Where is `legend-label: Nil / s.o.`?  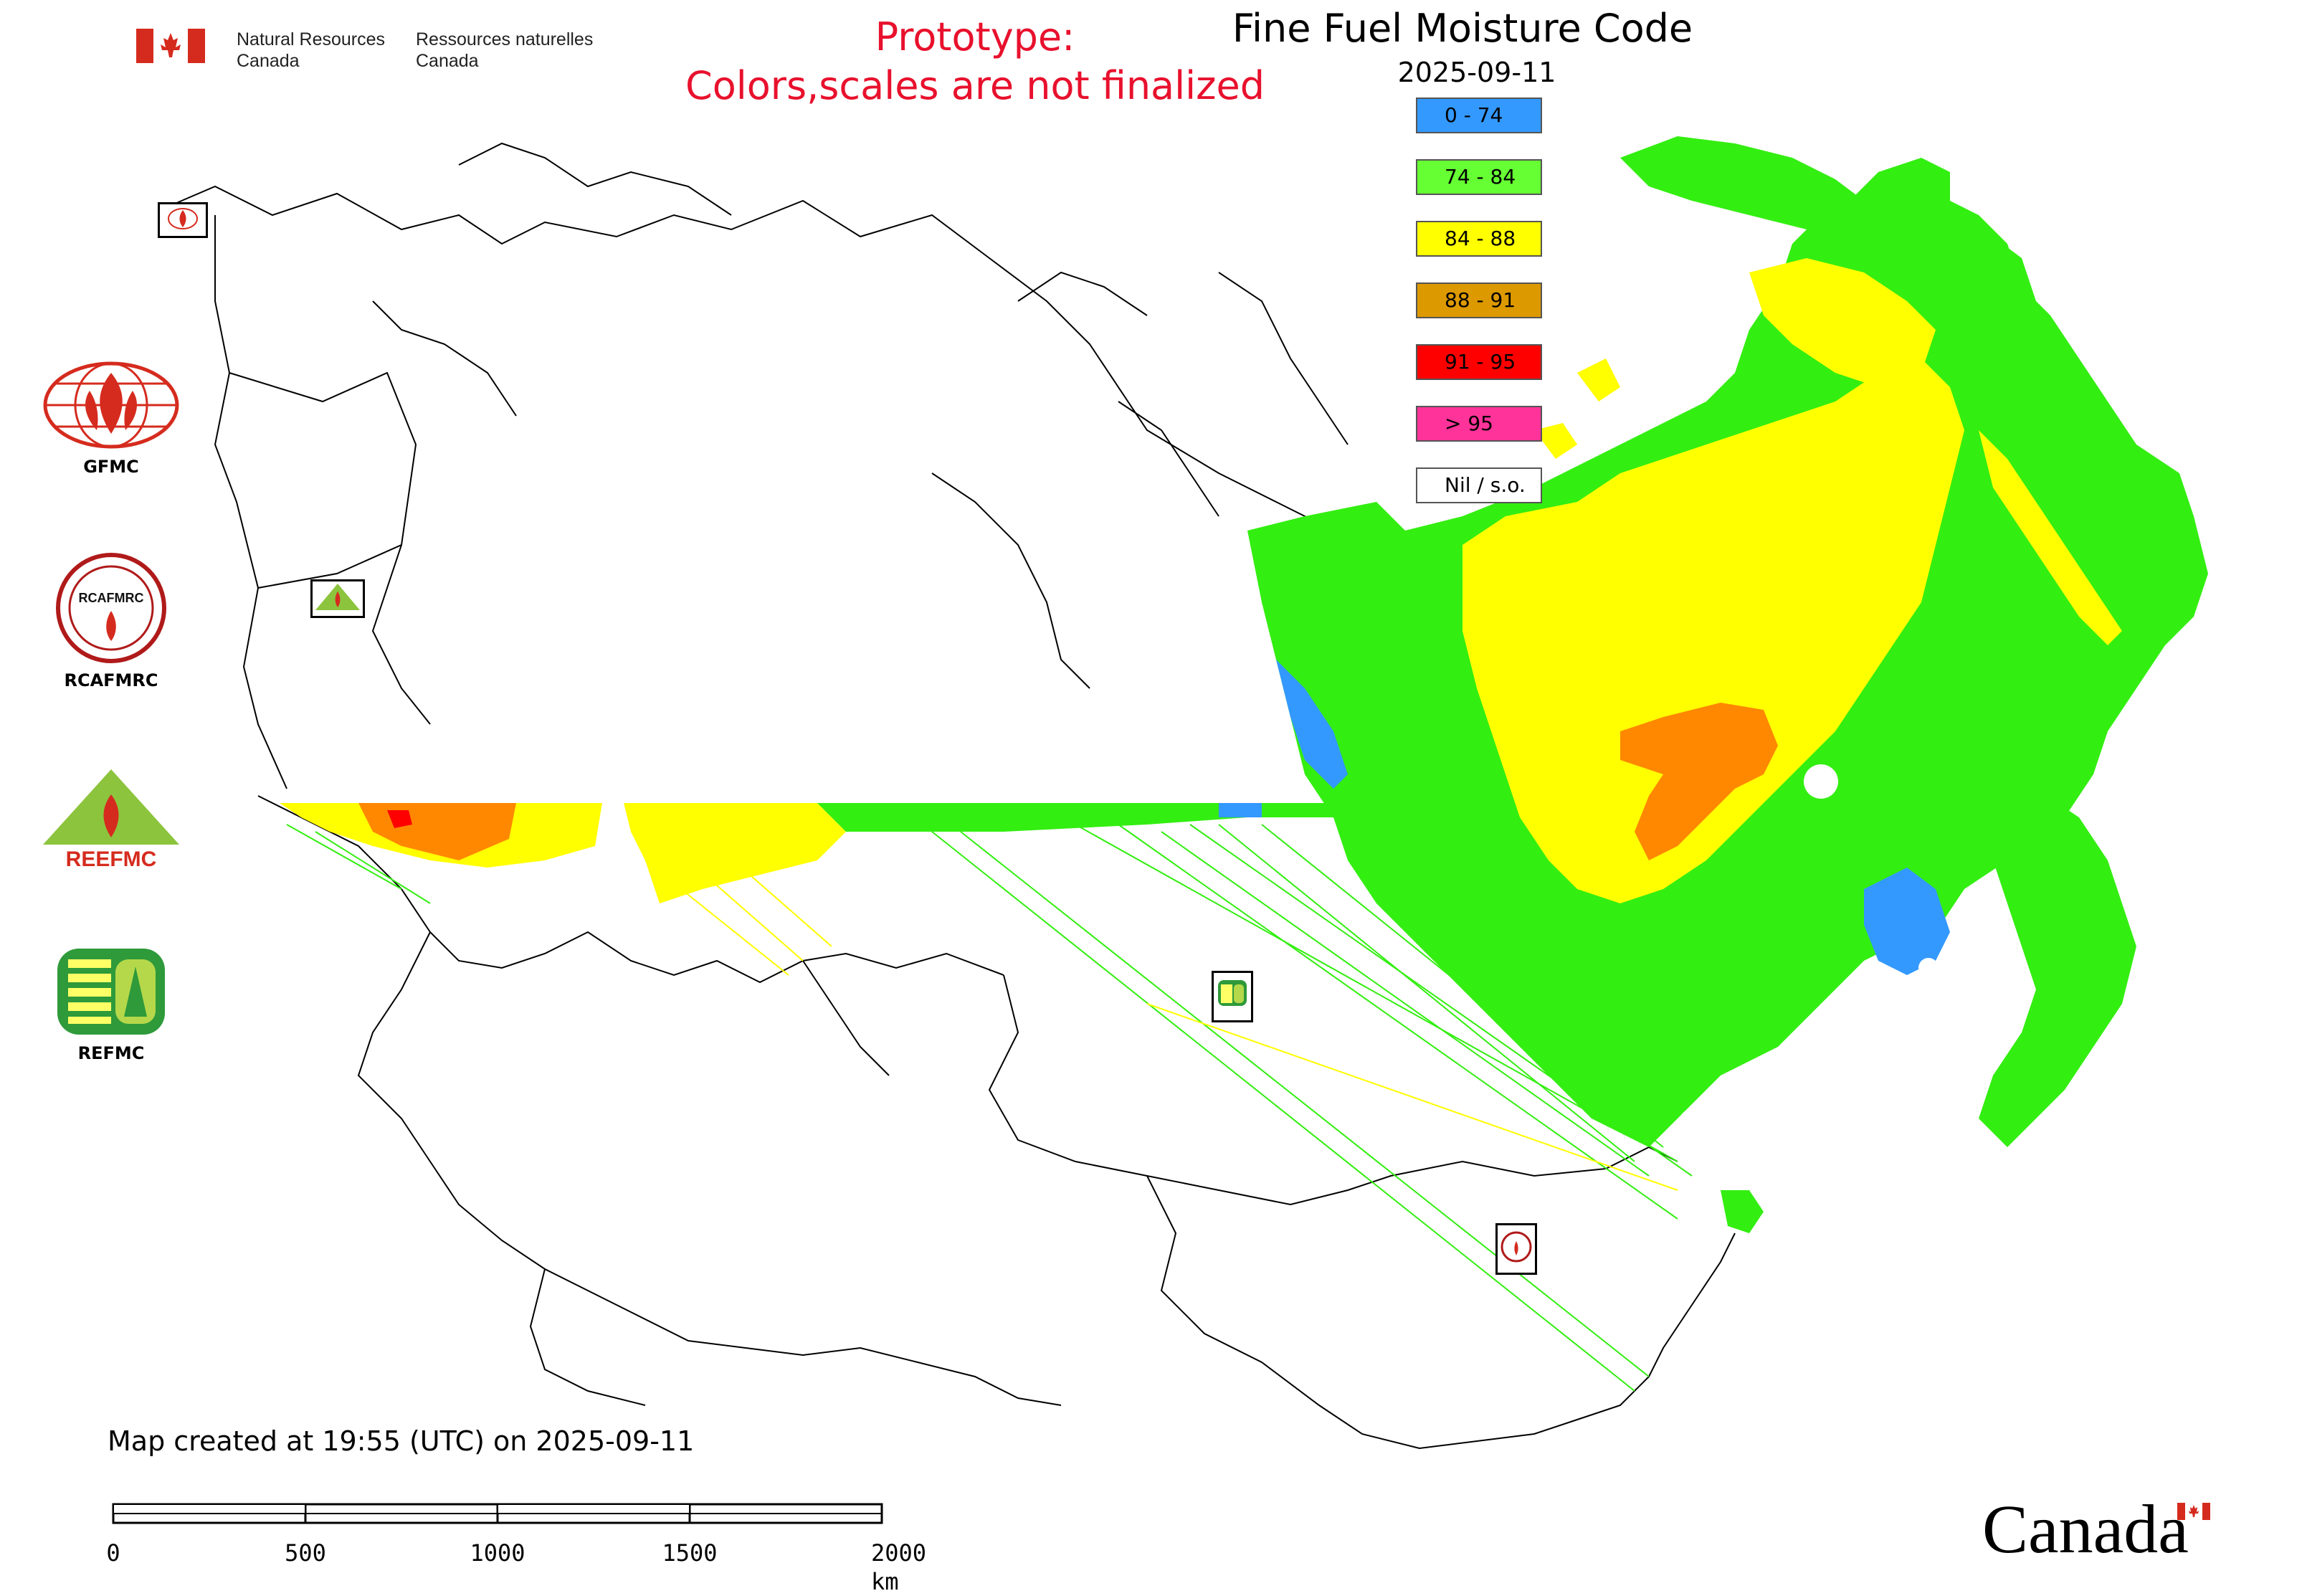
legend-label: Nil / s.o. is located at coordinates (1486, 485).